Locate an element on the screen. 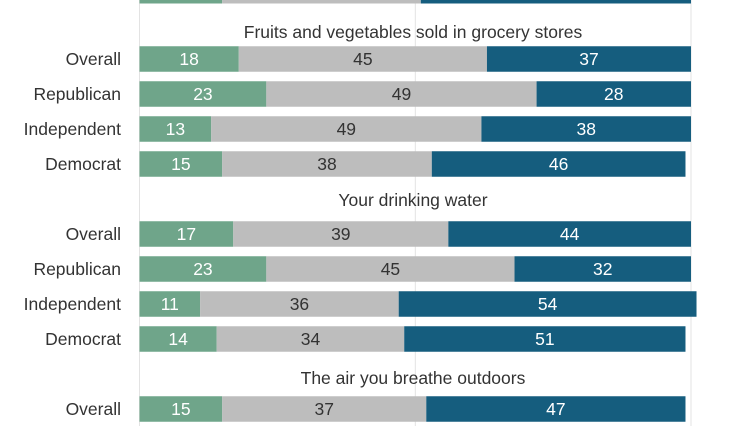  data-label: 39 is located at coordinates (340, 234).